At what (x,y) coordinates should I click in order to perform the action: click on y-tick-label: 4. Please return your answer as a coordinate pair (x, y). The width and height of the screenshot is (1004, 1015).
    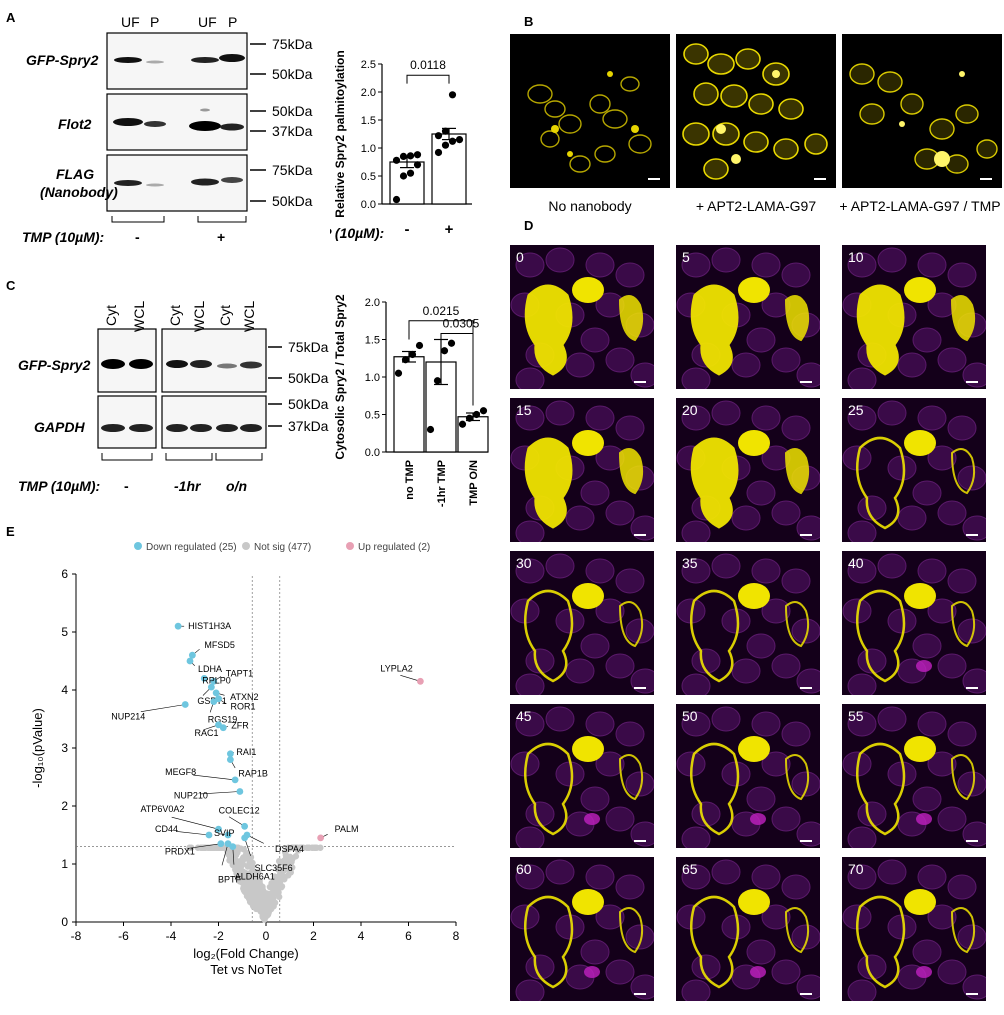
    Looking at the image, I should click on (64, 690).